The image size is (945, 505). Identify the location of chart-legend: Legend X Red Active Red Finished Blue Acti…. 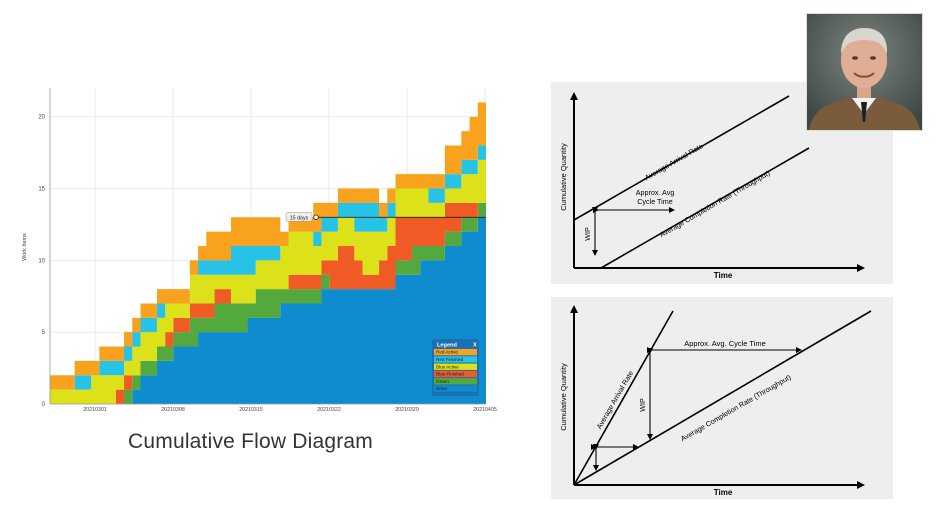
(455, 367).